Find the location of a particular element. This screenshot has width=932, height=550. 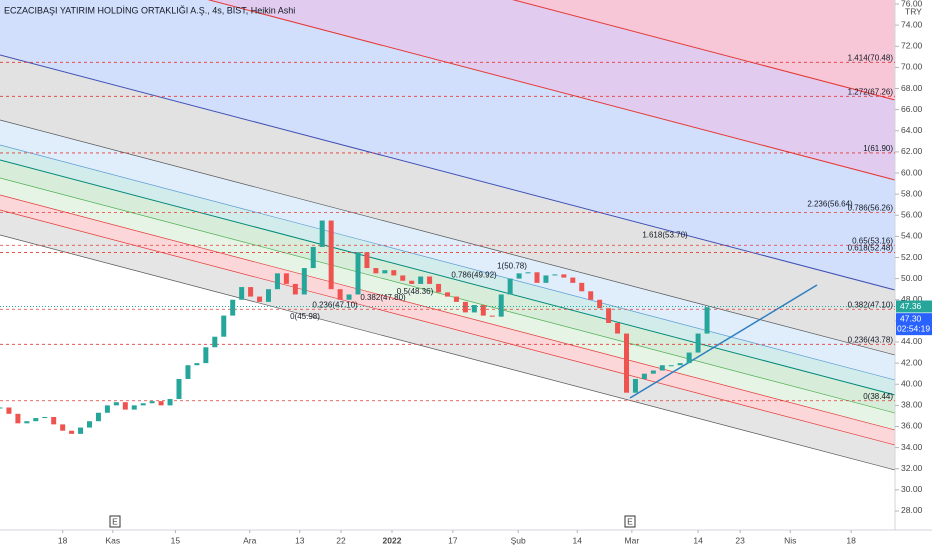

x-tick-label: 14 is located at coordinates (578, 540).